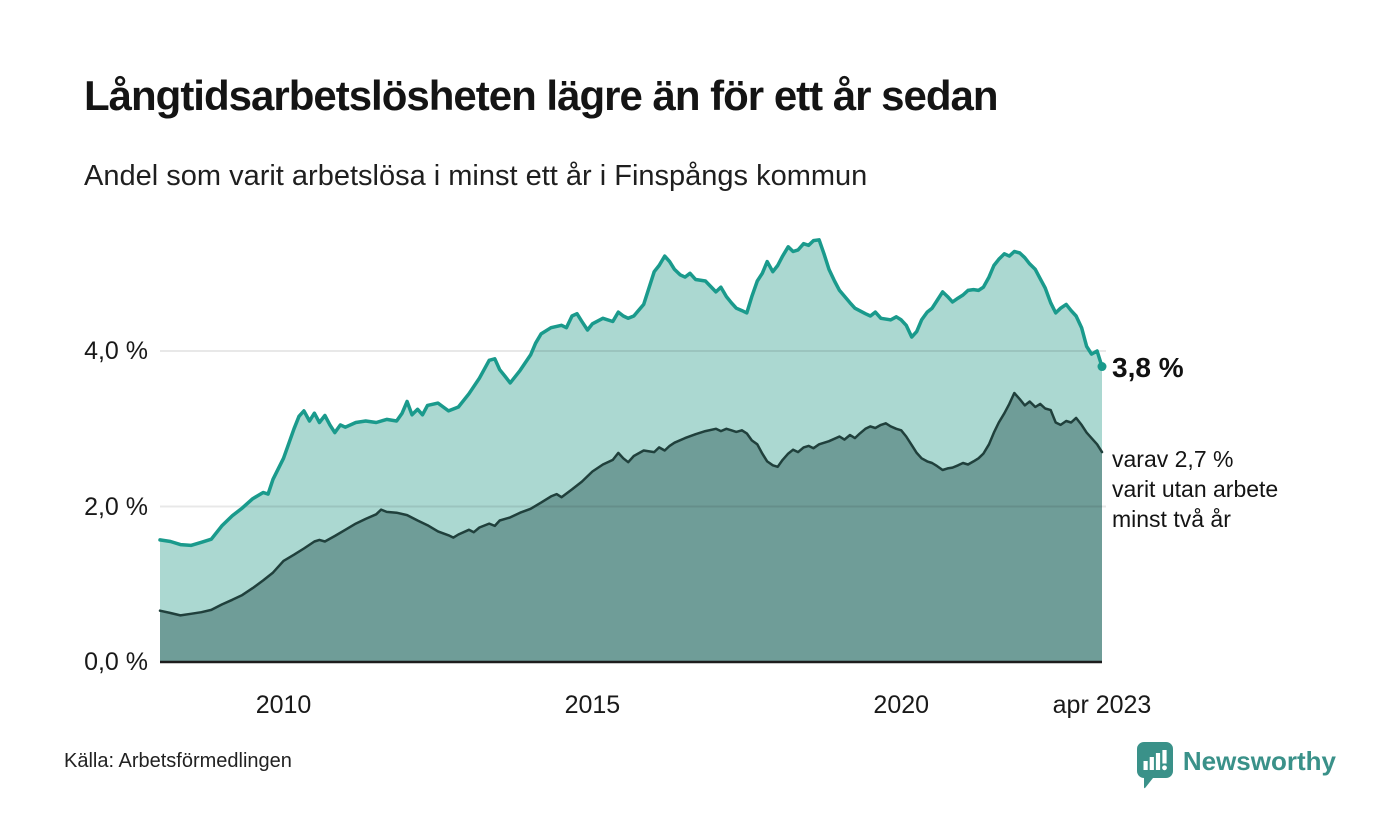 Image resolution: width=1400 pixels, height=840 pixels. I want to click on source-note: Källa: Arbetsförmedlingen, so click(178, 761).